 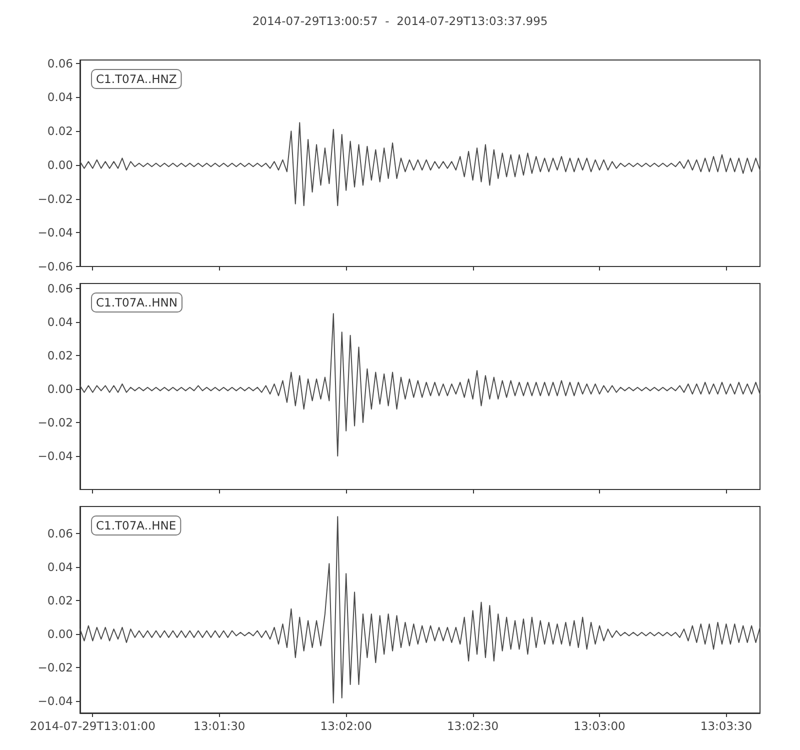 I want to click on x-tick-label: 13:02:30, so click(x=472, y=725).